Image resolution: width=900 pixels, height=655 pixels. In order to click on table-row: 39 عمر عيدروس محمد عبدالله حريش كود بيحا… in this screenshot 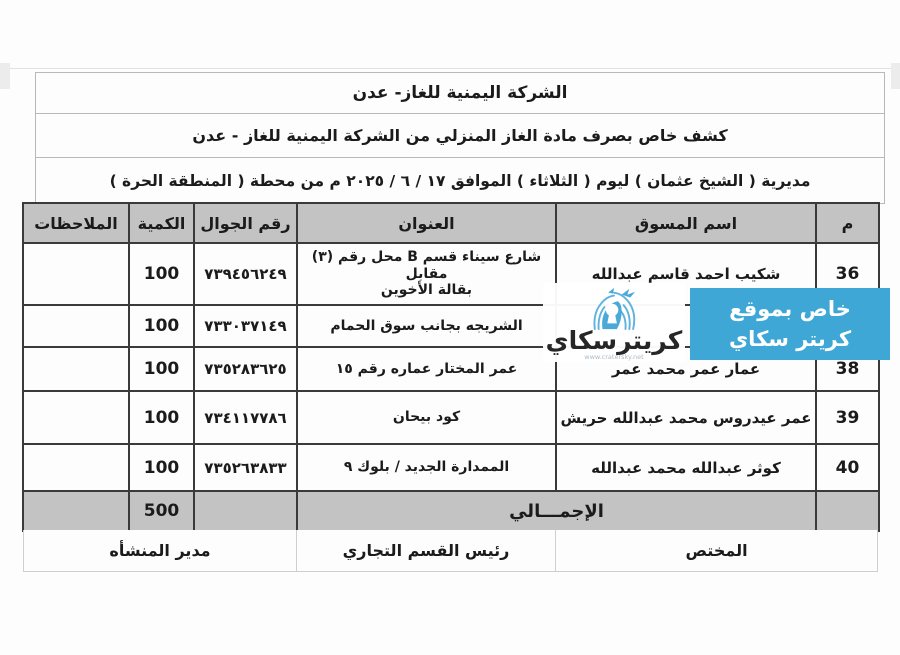, I will do `click(451, 417)`.